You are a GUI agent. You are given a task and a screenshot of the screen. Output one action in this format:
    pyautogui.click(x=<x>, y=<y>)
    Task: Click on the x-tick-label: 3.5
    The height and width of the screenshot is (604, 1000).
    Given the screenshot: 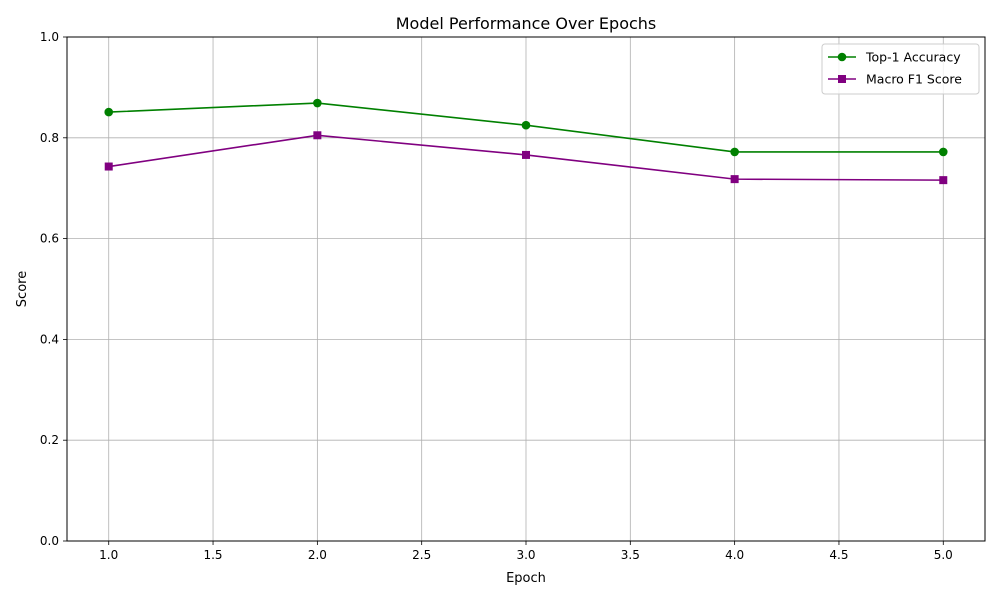 What is the action you would take?
    pyautogui.click(x=630, y=555)
    